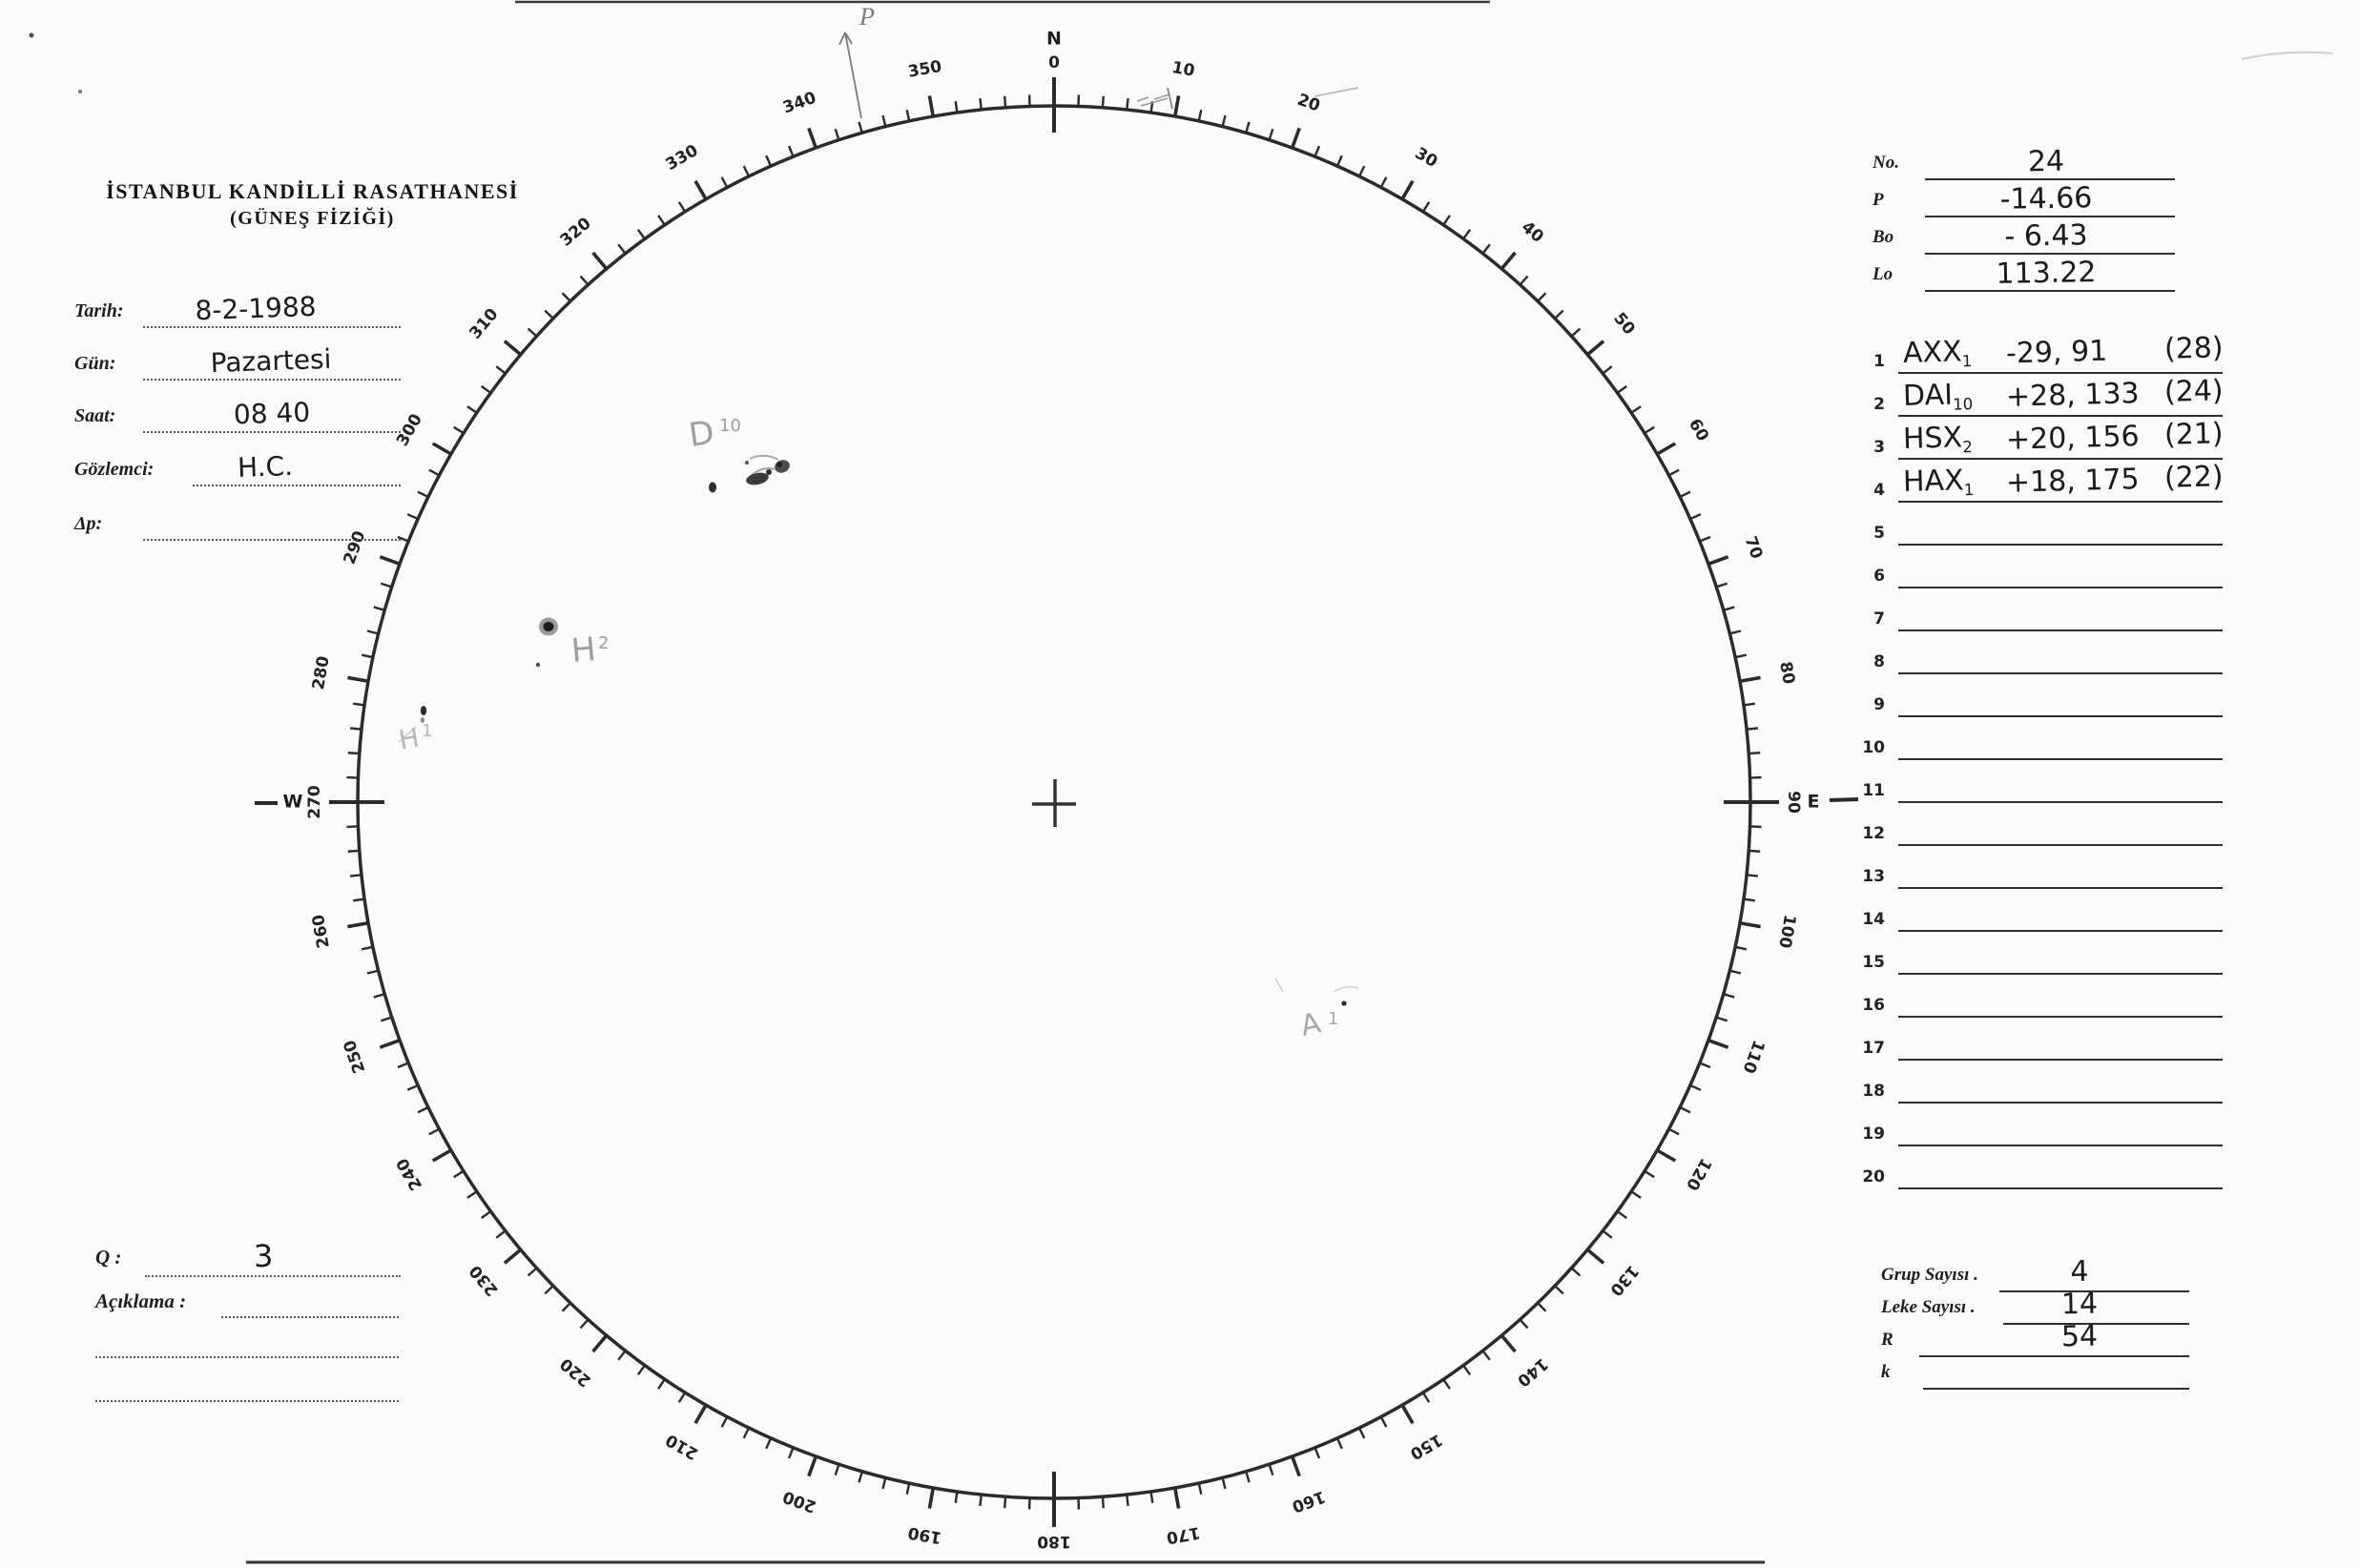  Describe the element at coordinates (1879, 661) in the screenshot. I see `obs-row-number: 8` at that location.